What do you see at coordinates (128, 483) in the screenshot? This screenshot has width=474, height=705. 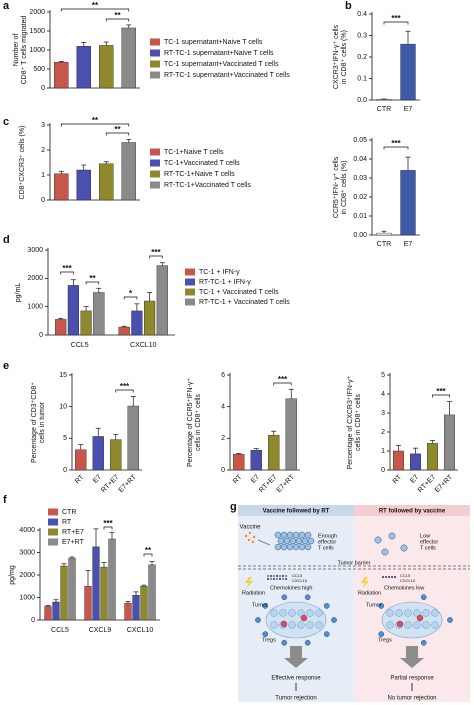 I see `x-tick-label: E7+RT` at bounding box center [128, 483].